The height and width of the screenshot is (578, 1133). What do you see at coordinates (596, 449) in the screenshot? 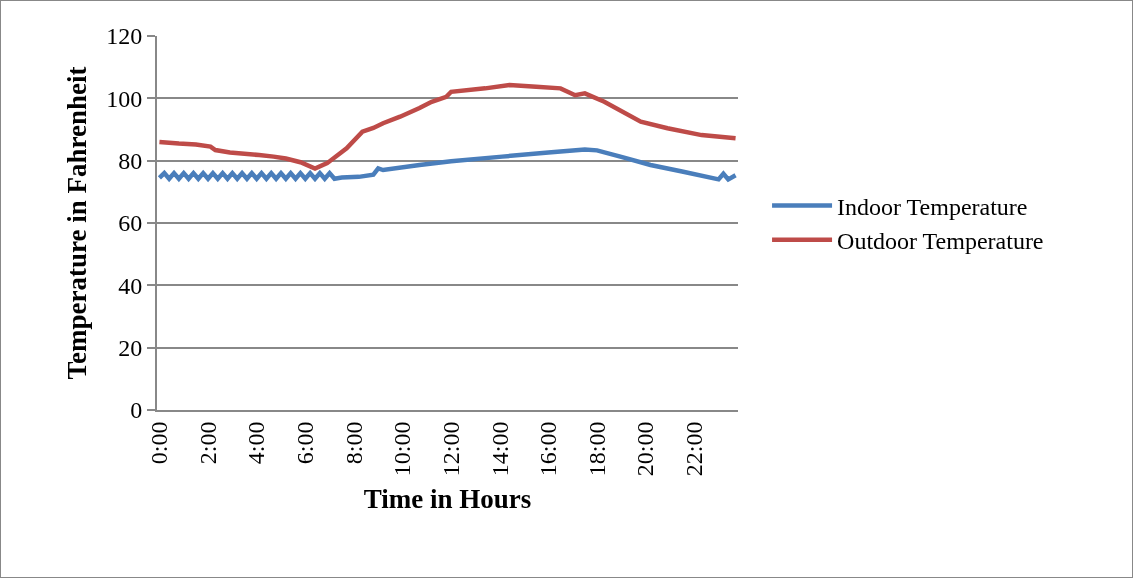
I see `x-tick-label: 18:00` at bounding box center [596, 449].